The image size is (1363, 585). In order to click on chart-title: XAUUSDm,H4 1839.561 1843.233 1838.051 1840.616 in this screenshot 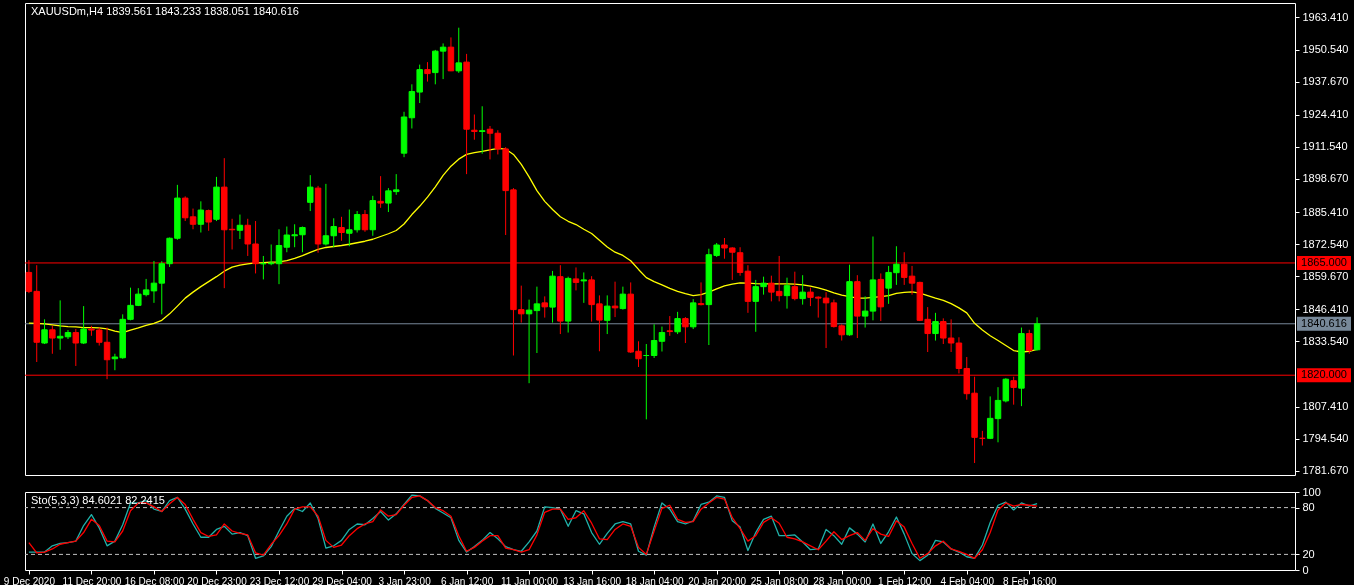, I will do `click(165, 11)`.